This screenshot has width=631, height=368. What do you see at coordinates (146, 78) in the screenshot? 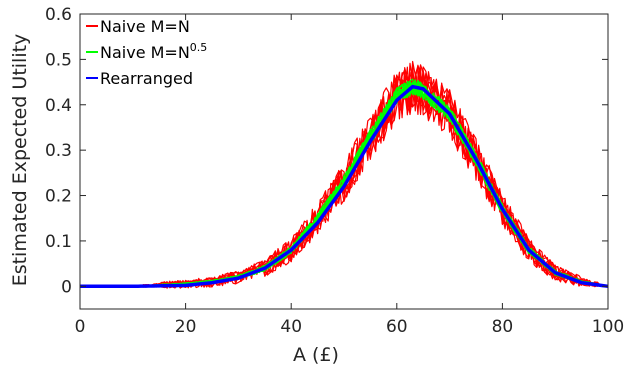
I see `legend-label: Rearranged` at bounding box center [146, 78].